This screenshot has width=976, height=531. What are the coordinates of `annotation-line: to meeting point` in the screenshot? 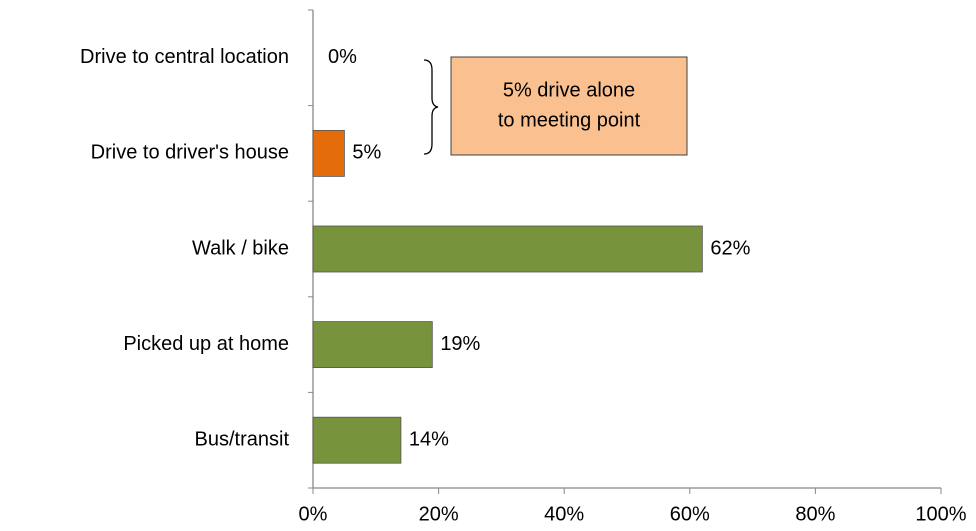 It's located at (569, 120).